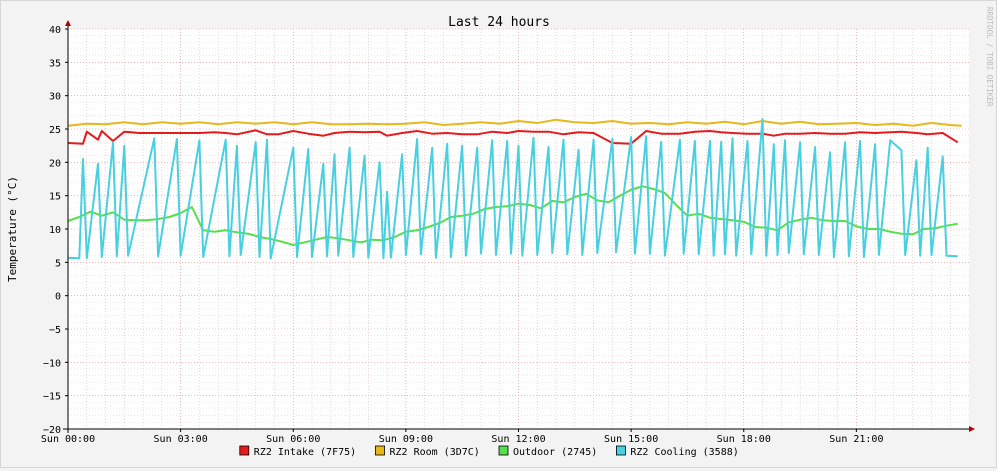 This screenshot has width=997, height=471. Describe the element at coordinates (972, 429) in the screenshot. I see `x-axis-arrow` at that location.